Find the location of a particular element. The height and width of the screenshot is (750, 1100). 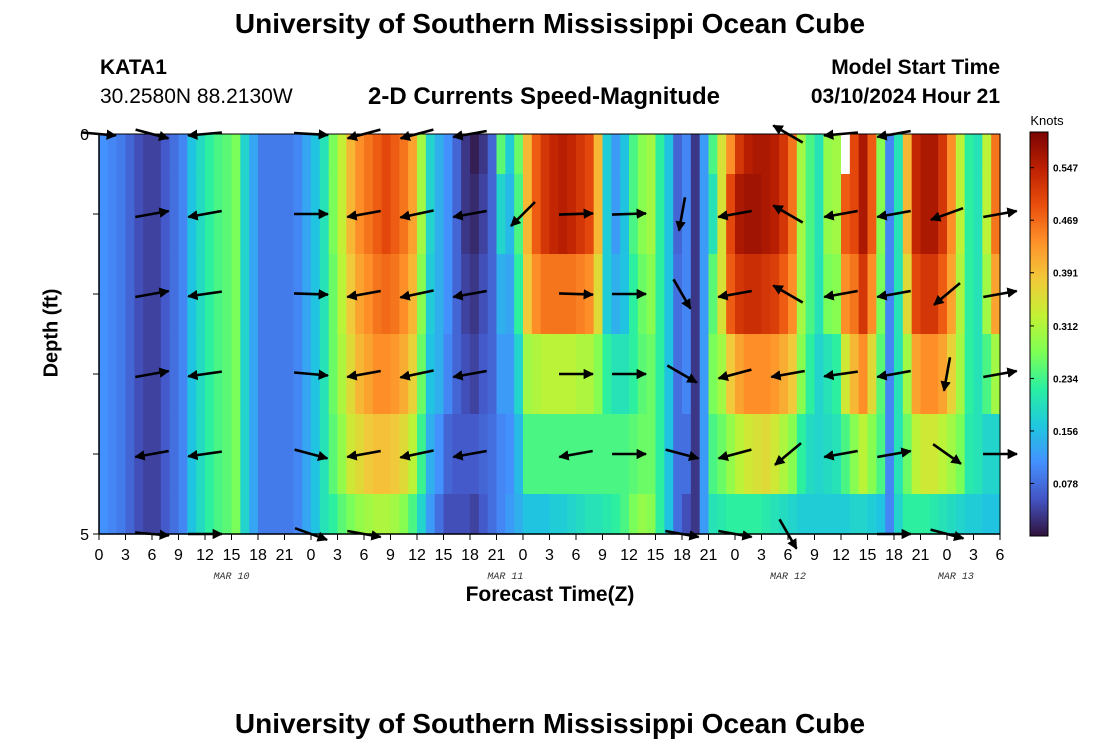

y-tick-label: 5 is located at coordinates (84, 535).